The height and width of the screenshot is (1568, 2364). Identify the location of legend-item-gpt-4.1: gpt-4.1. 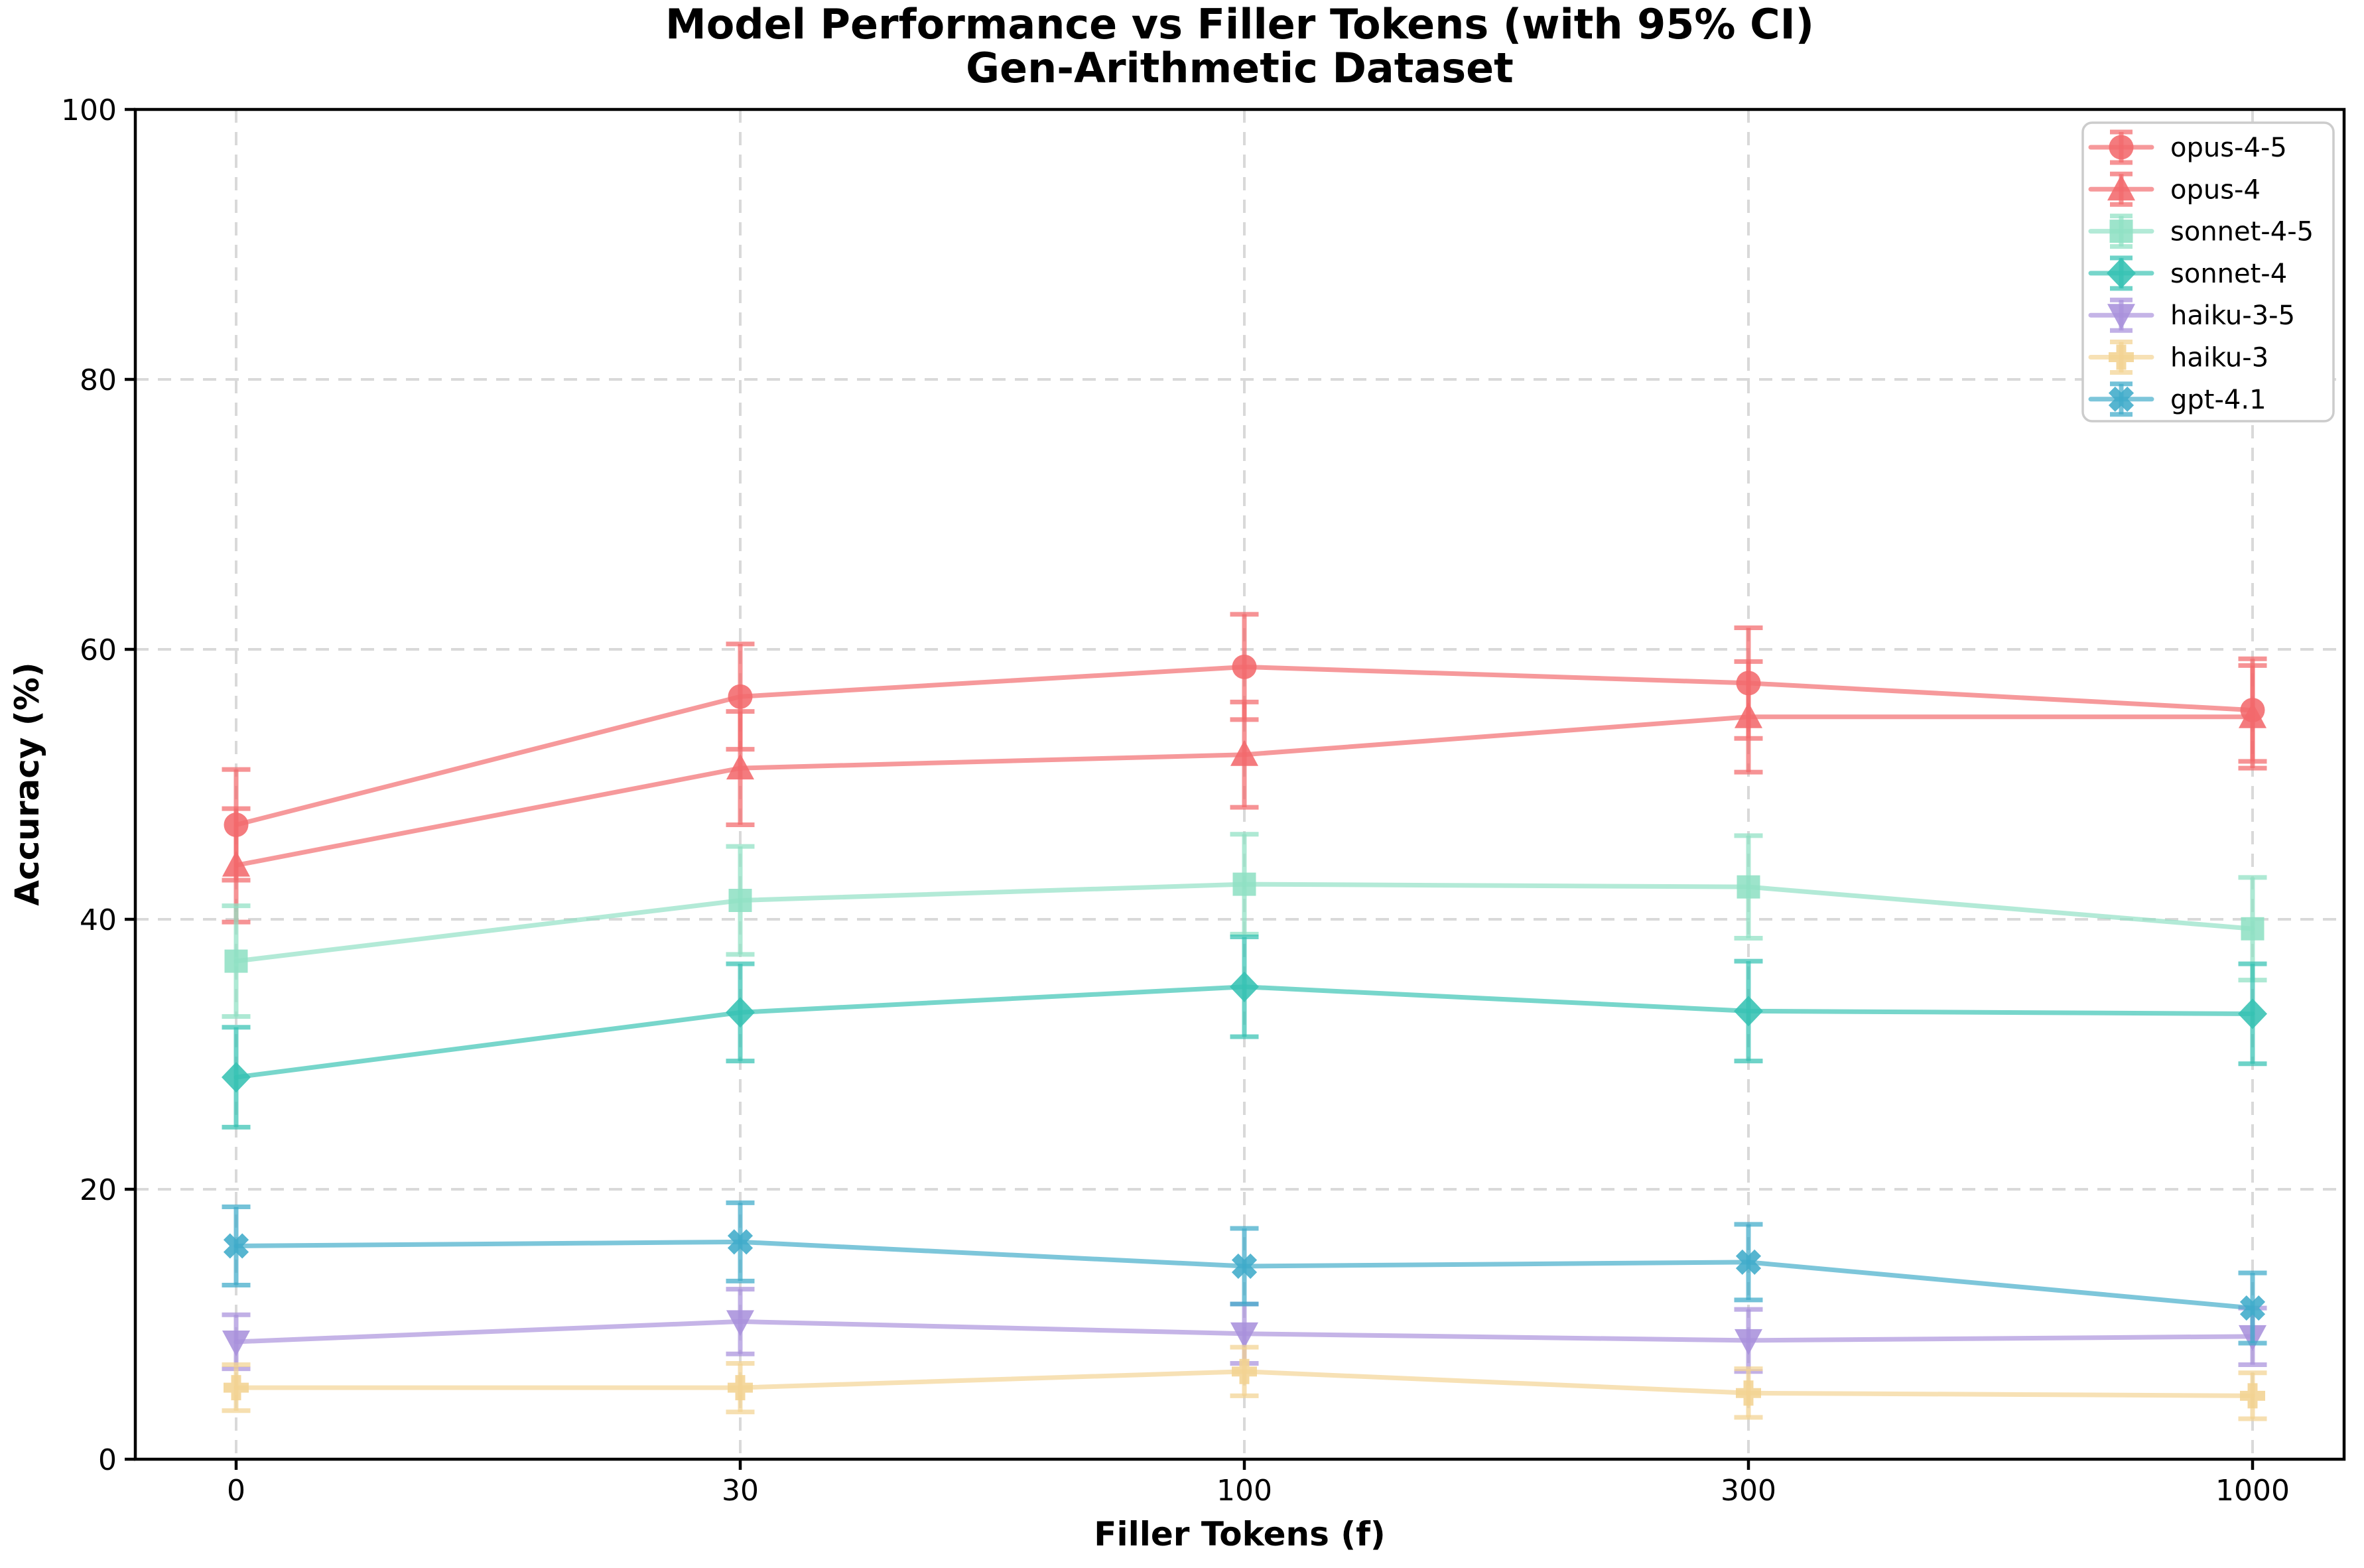
(2177, 399).